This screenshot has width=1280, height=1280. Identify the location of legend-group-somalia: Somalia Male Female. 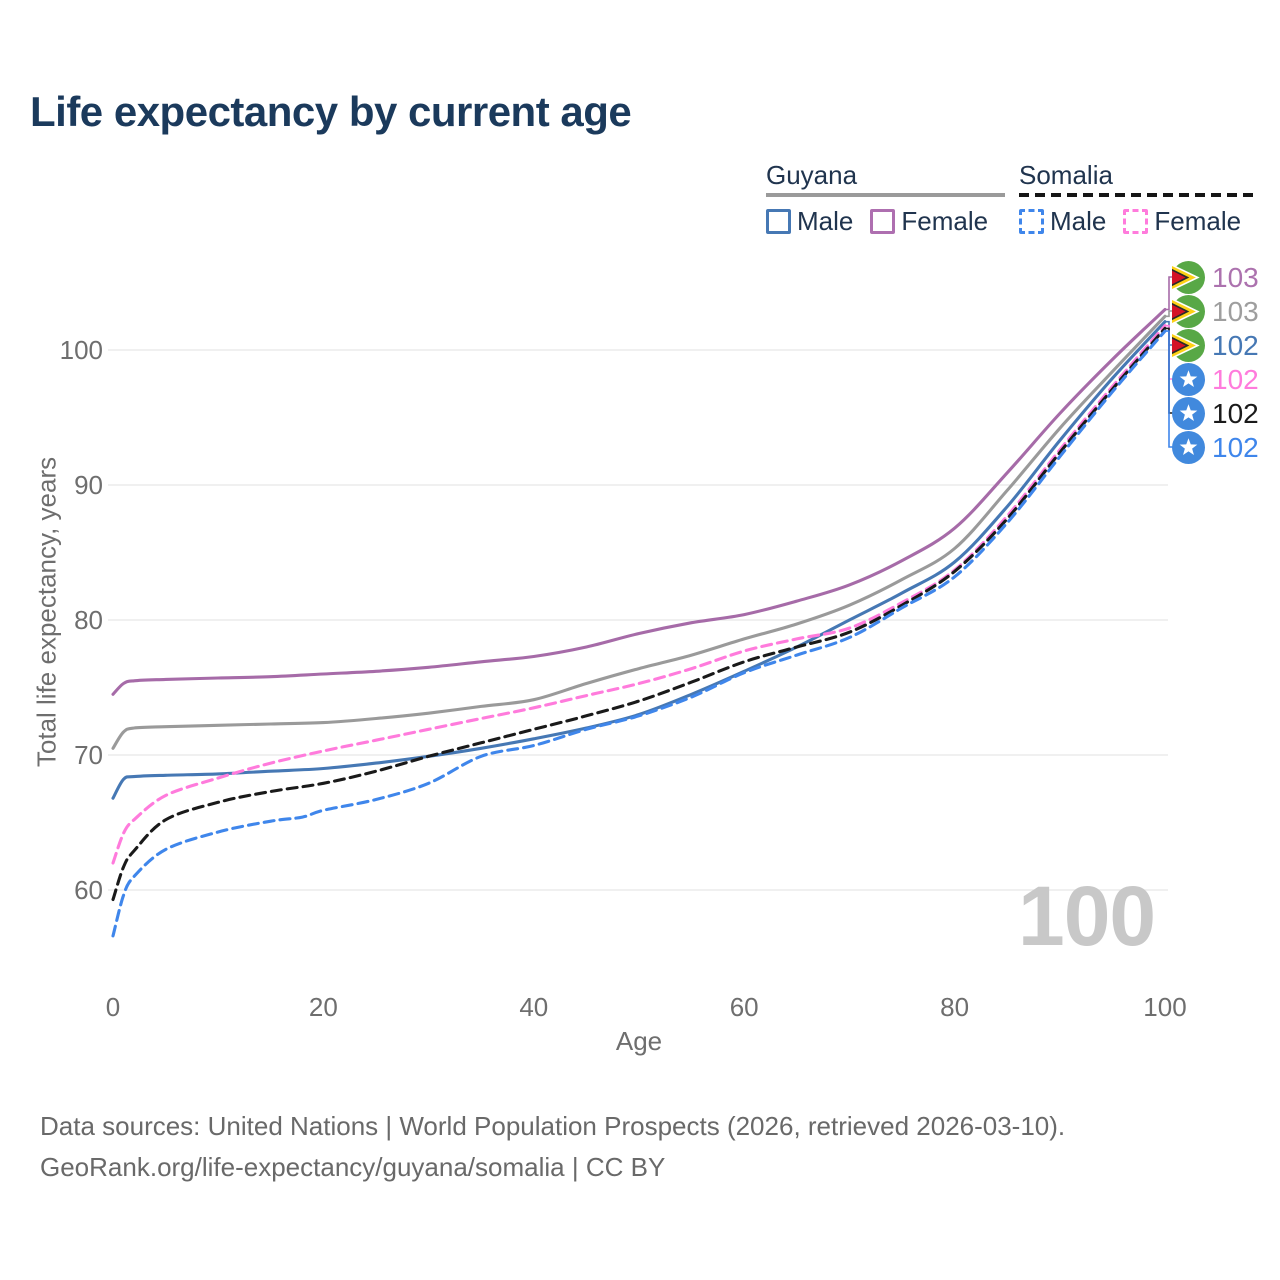
(1139, 198).